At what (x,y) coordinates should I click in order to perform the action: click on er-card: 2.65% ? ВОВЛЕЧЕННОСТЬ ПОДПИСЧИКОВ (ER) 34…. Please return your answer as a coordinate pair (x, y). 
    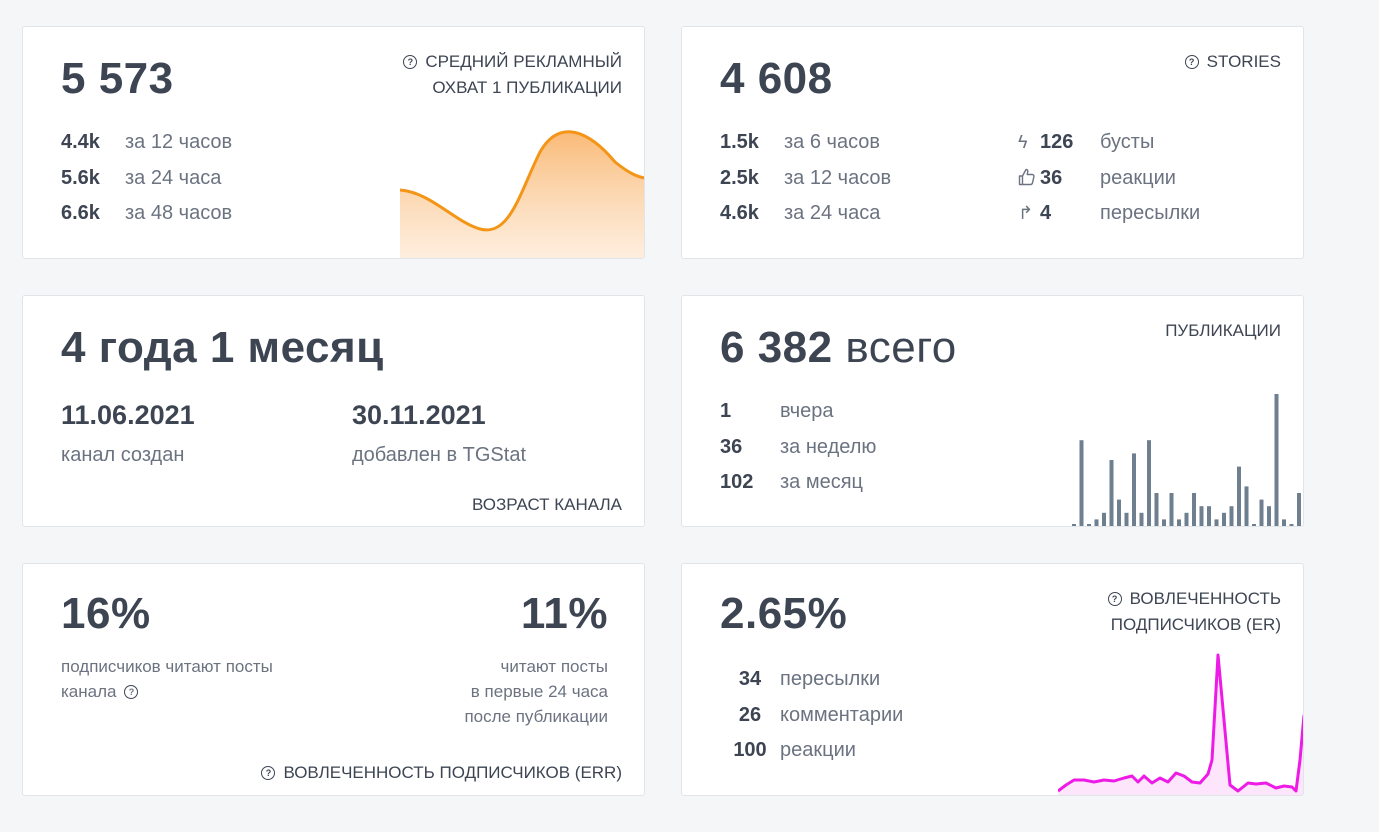
    Looking at the image, I should click on (992, 679).